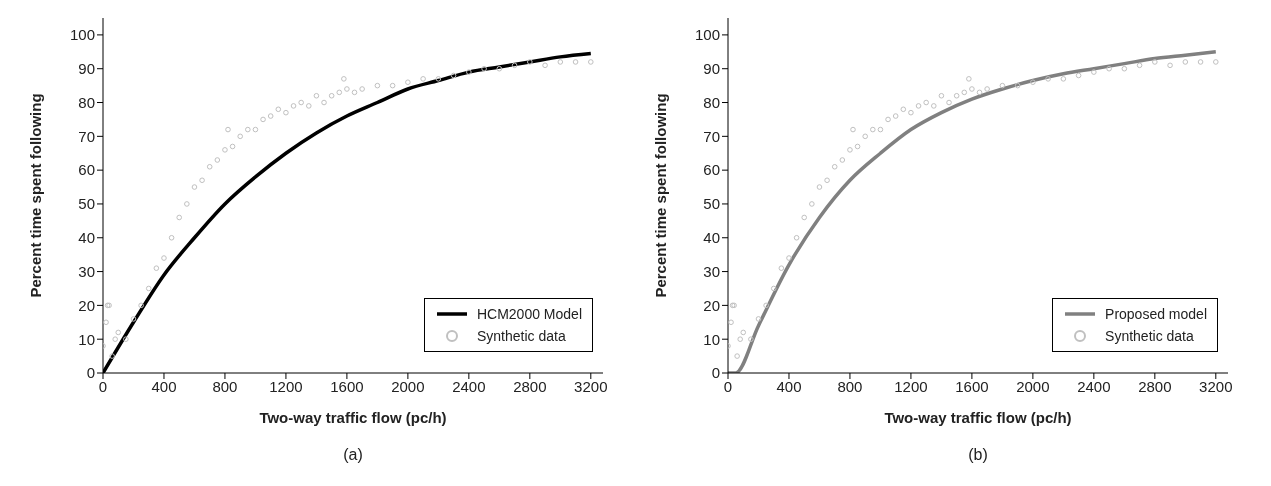 Image resolution: width=1271 pixels, height=486 pixels. What do you see at coordinates (353, 455) in the screenshot?
I see `text: (a)` at bounding box center [353, 455].